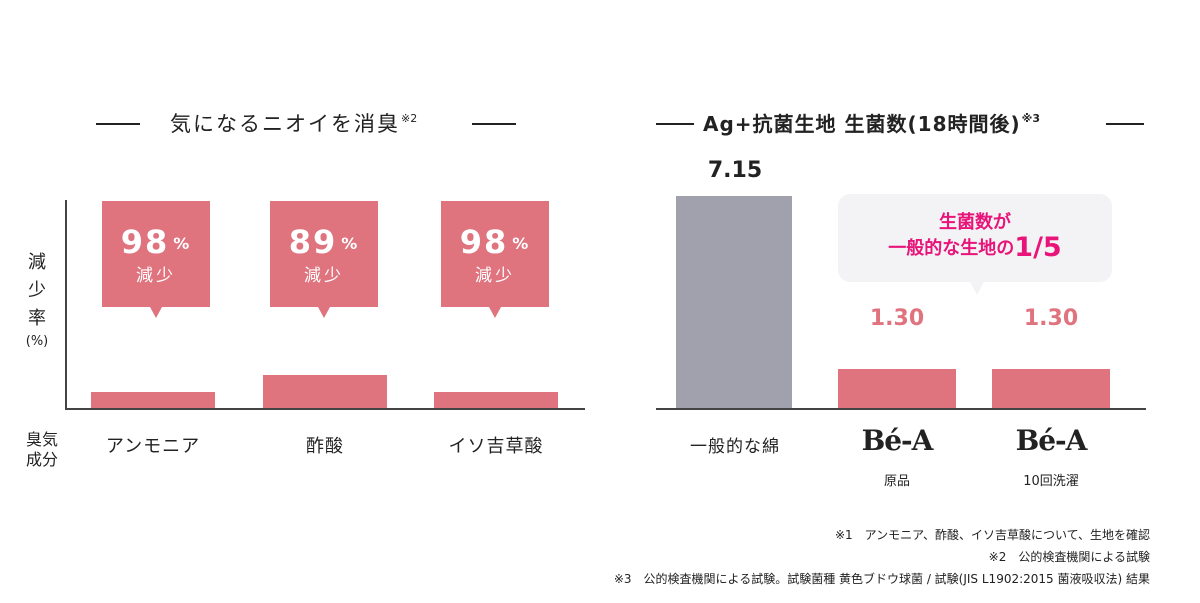 Image resolution: width=1200 pixels, height=603 pixels. I want to click on bar-ammonia, so click(153, 400).